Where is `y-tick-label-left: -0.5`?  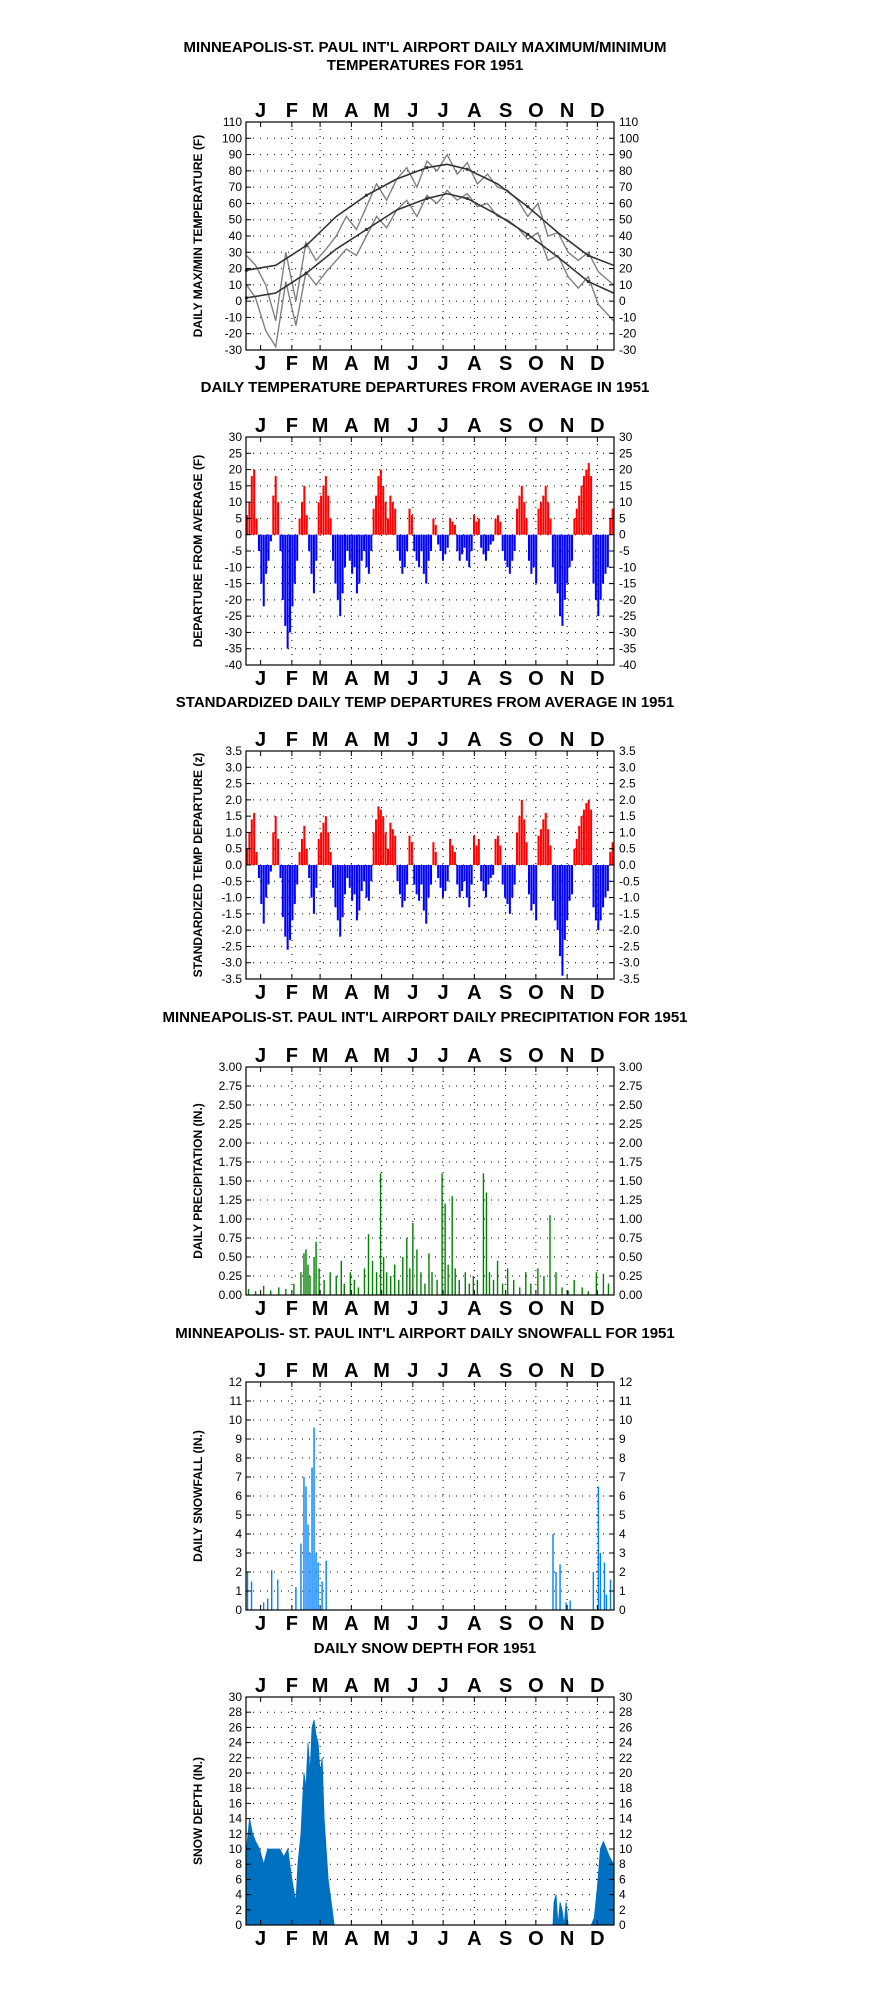
y-tick-label-left: -0.5 is located at coordinates (231, 881).